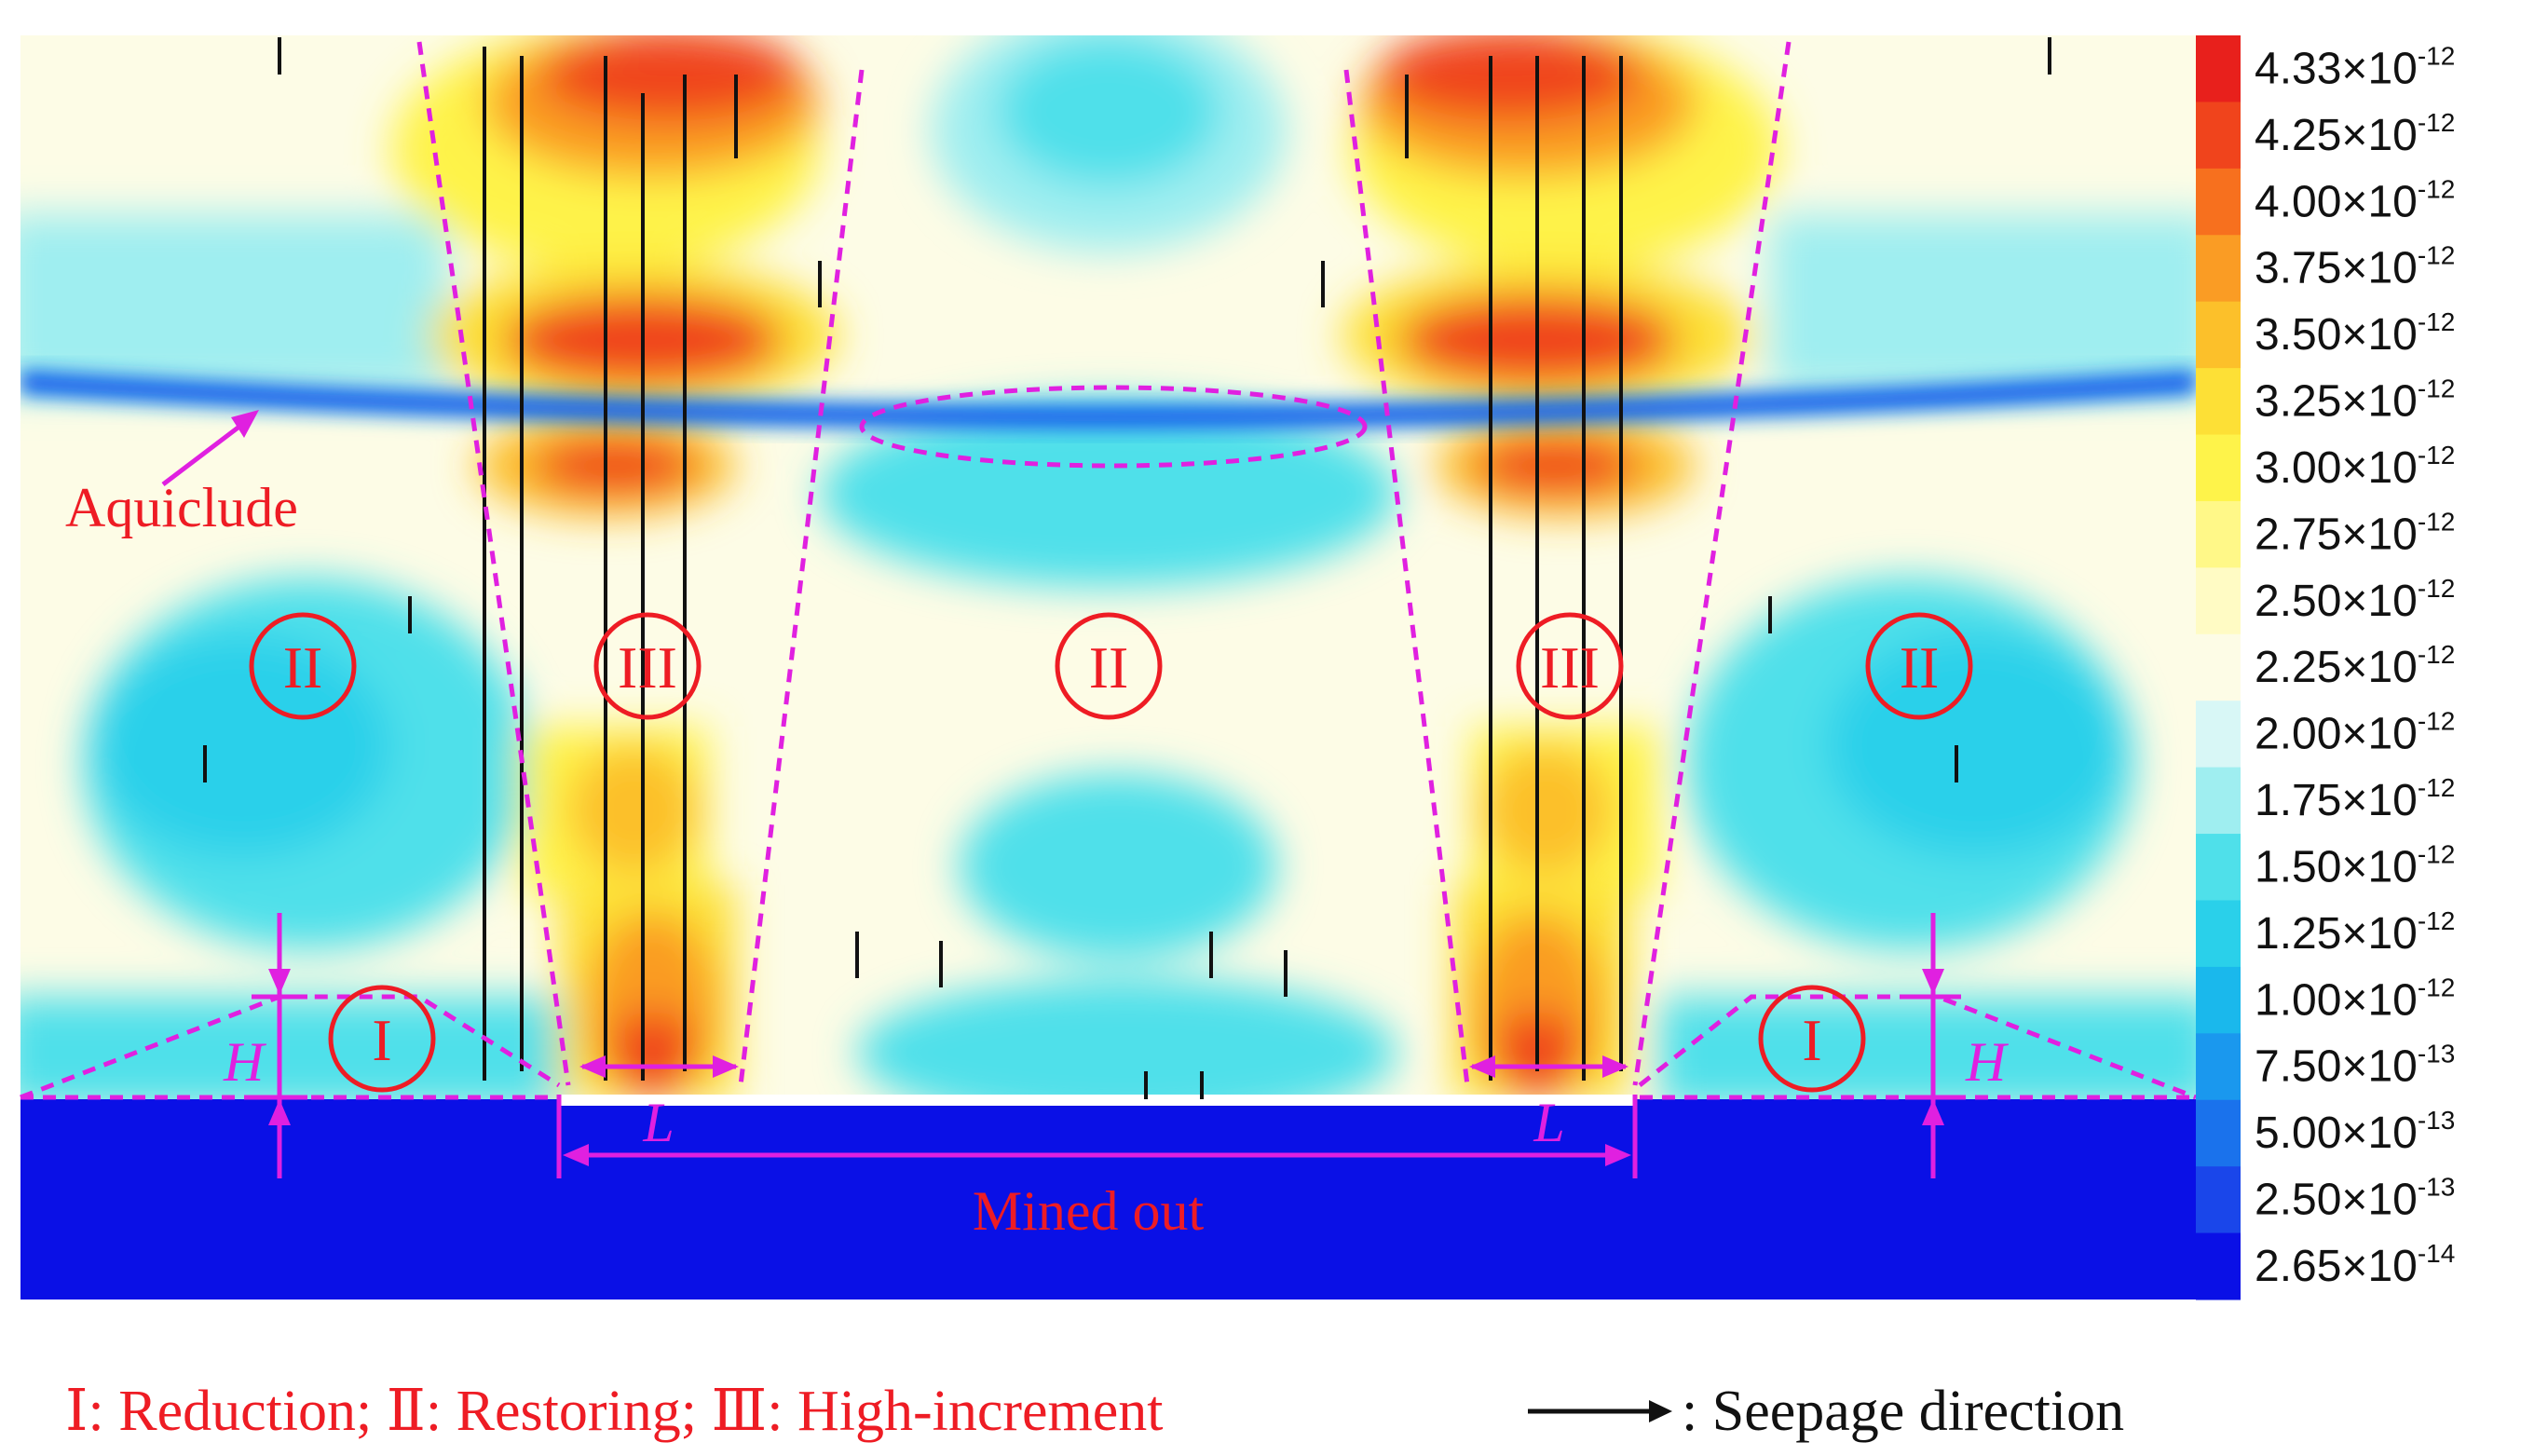 The height and width of the screenshot is (1456, 2548). I want to click on legend-label: 1.75×10⁻¹², so click(2355, 799).